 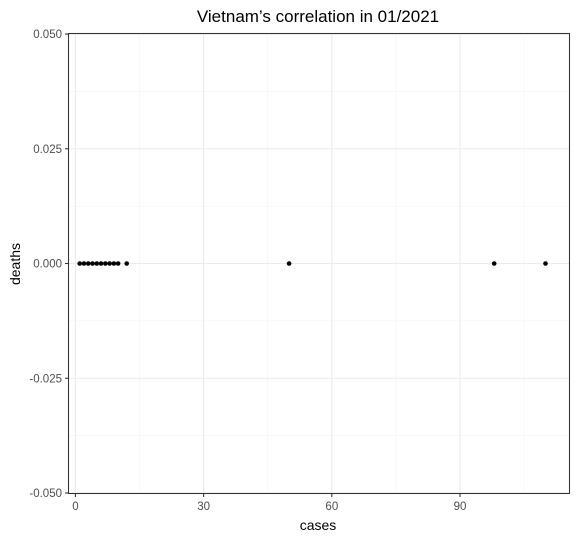 I want to click on x-axis-title: cases, so click(x=318, y=525).